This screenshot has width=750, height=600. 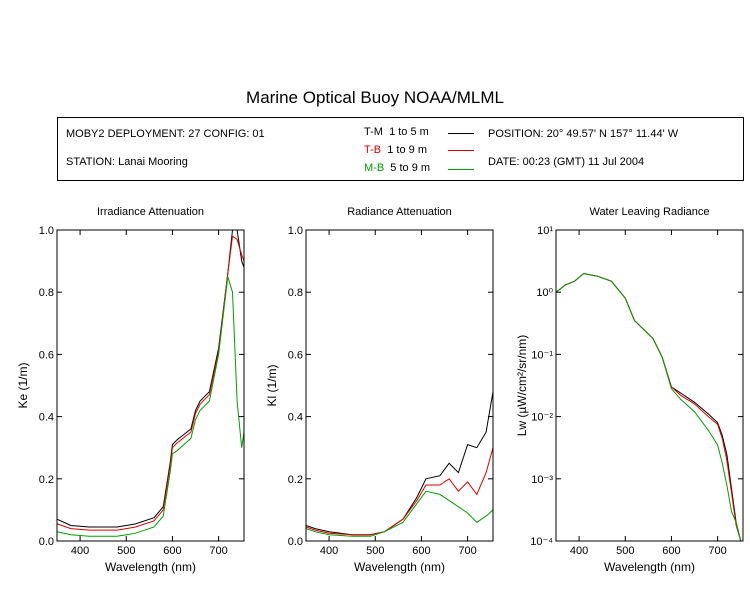 What do you see at coordinates (23, 385) in the screenshot?
I see `y-axis-label: Ke (1/m)` at bounding box center [23, 385].